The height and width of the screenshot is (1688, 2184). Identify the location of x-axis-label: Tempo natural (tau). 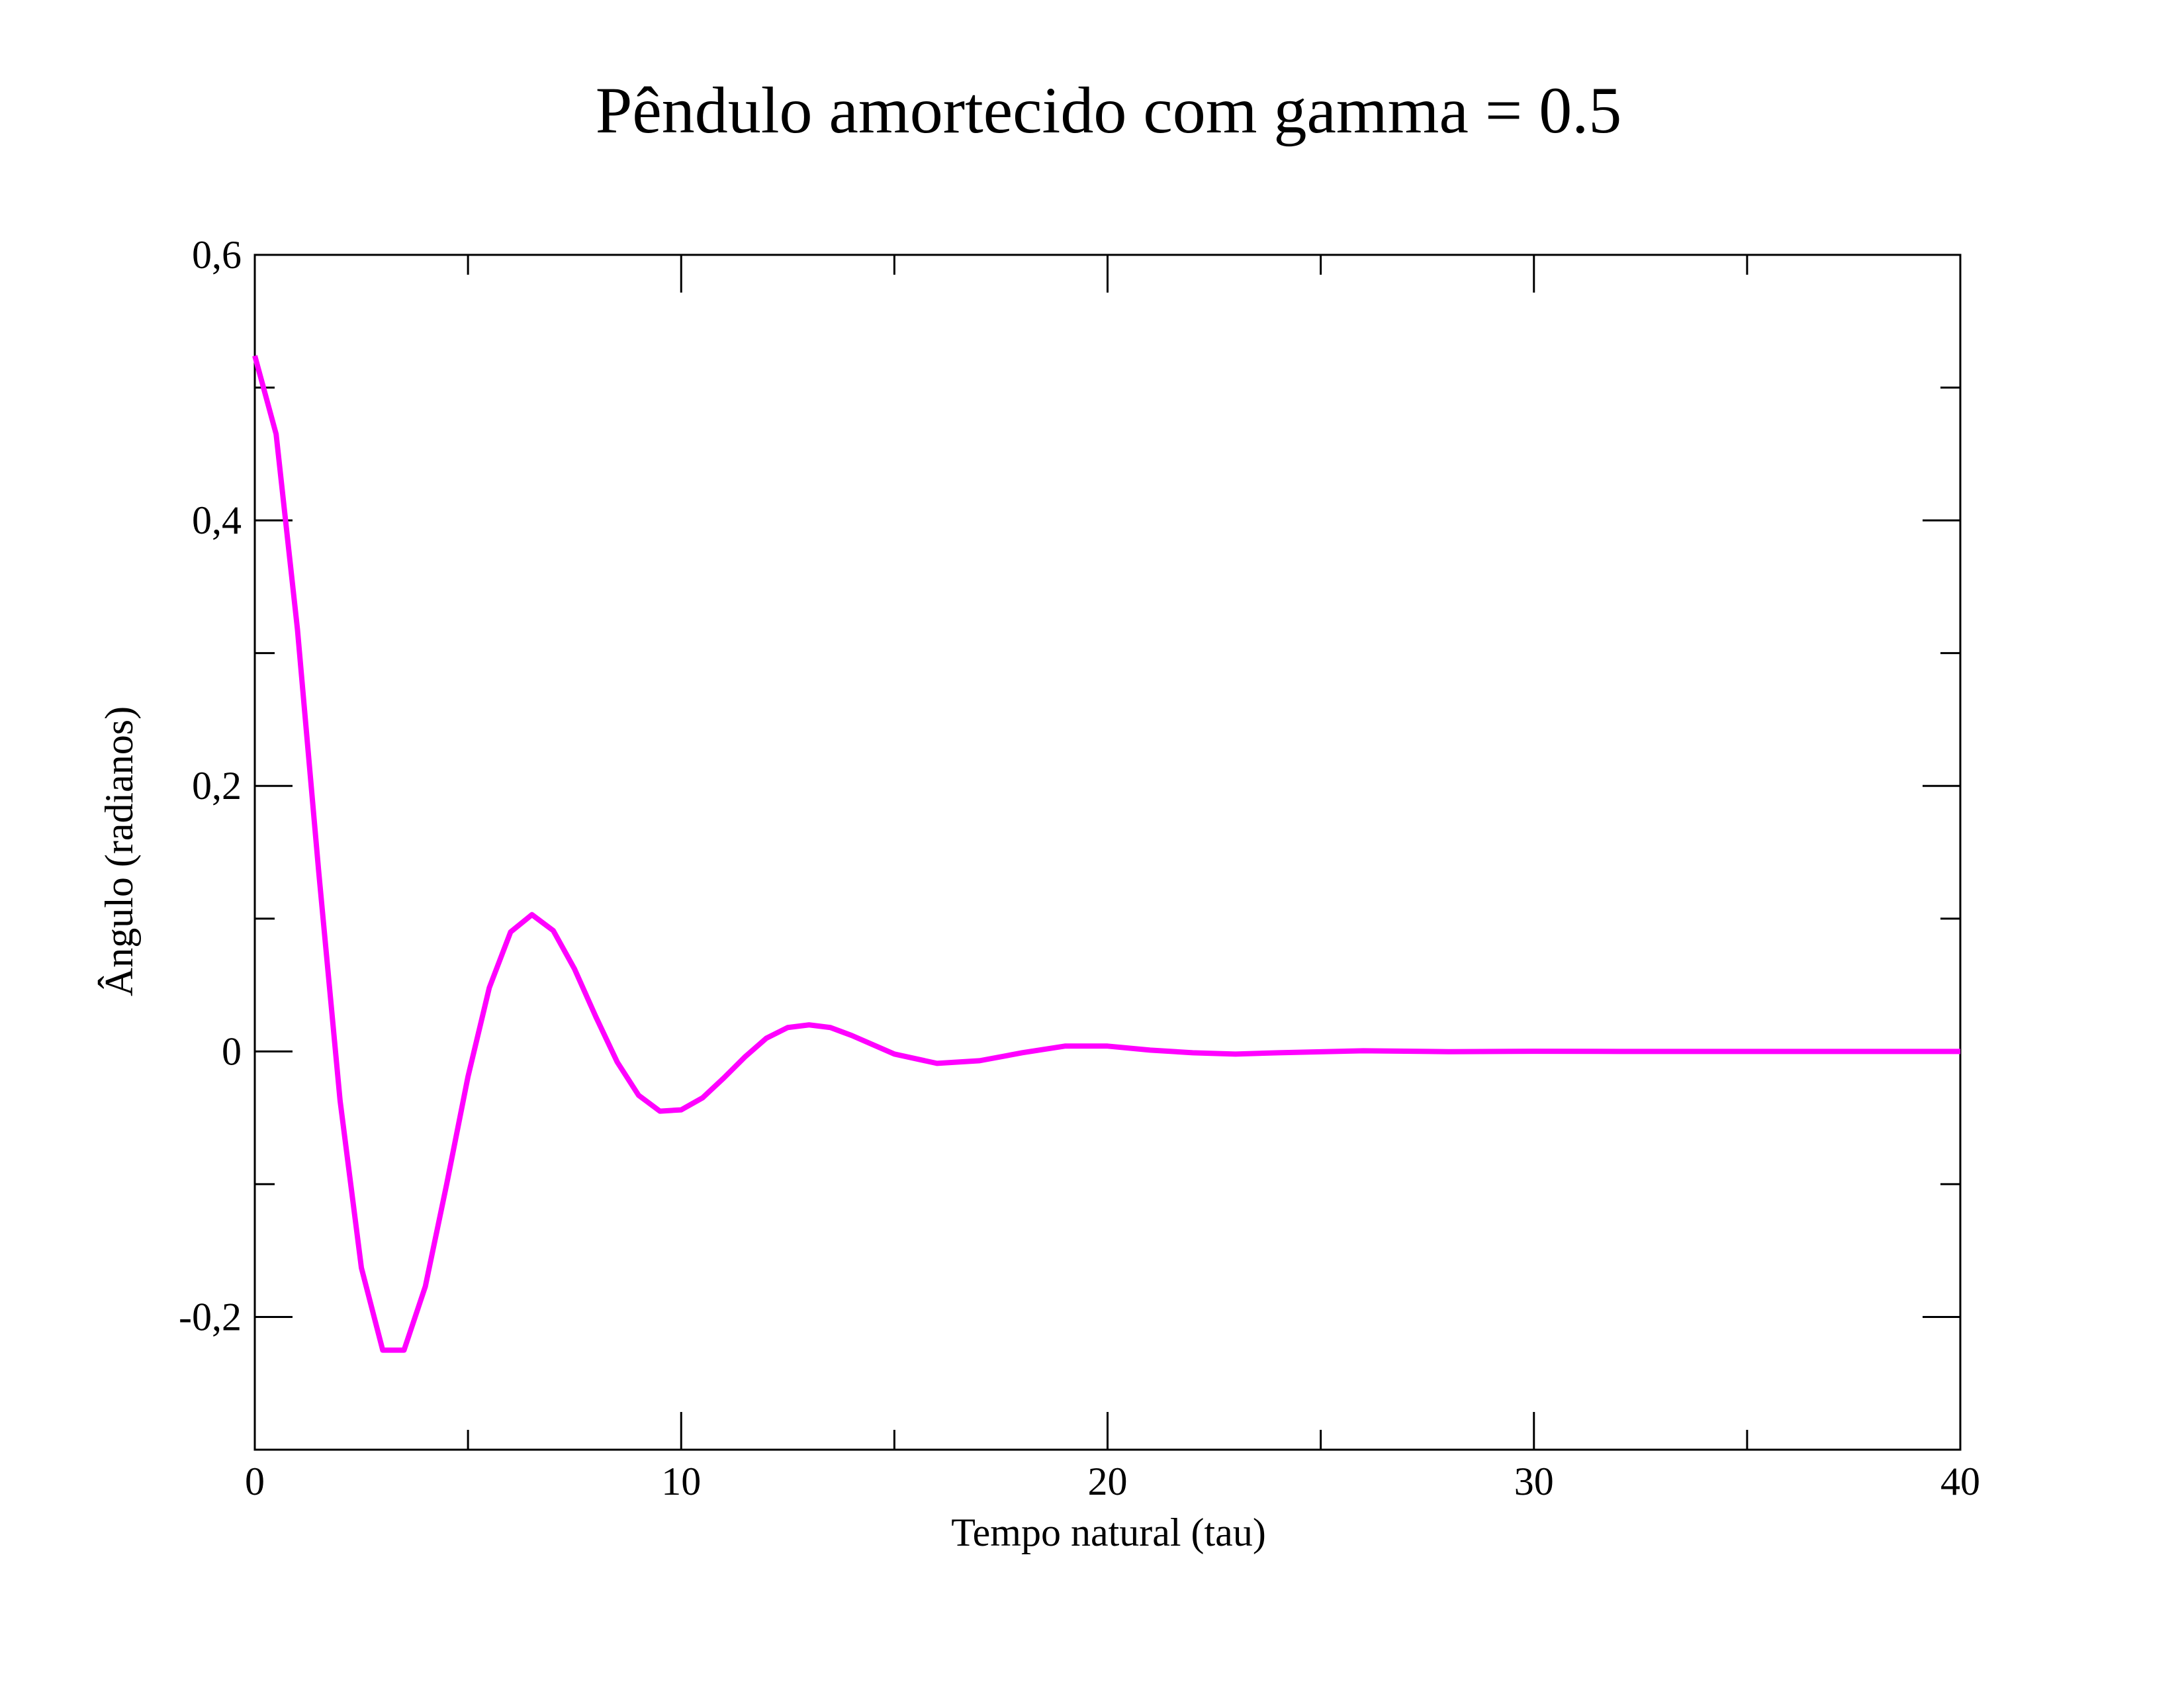
(1108, 1532).